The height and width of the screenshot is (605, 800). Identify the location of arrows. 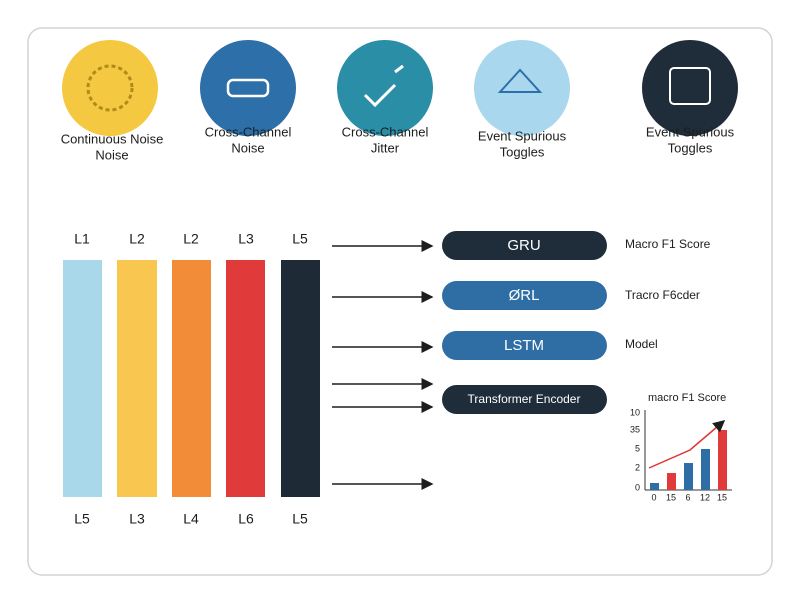
(383, 365).